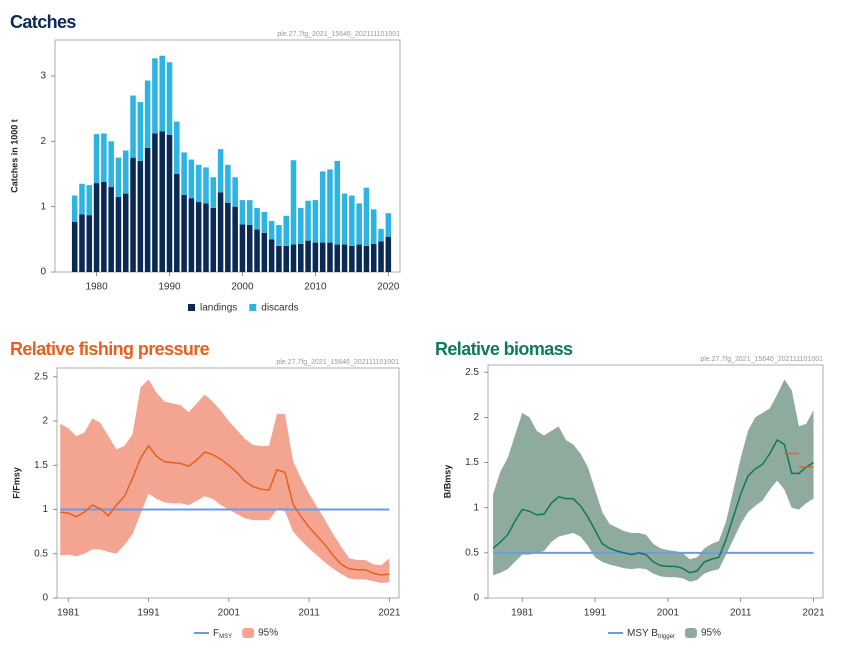 The width and height of the screenshot is (850, 650). What do you see at coordinates (279, 308) in the screenshot?
I see `legend-label: discards` at bounding box center [279, 308].